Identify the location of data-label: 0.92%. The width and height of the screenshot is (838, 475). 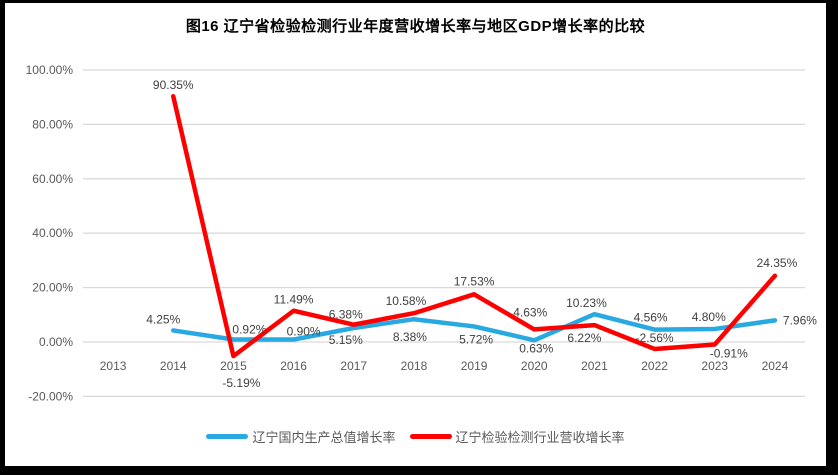
(249, 329).